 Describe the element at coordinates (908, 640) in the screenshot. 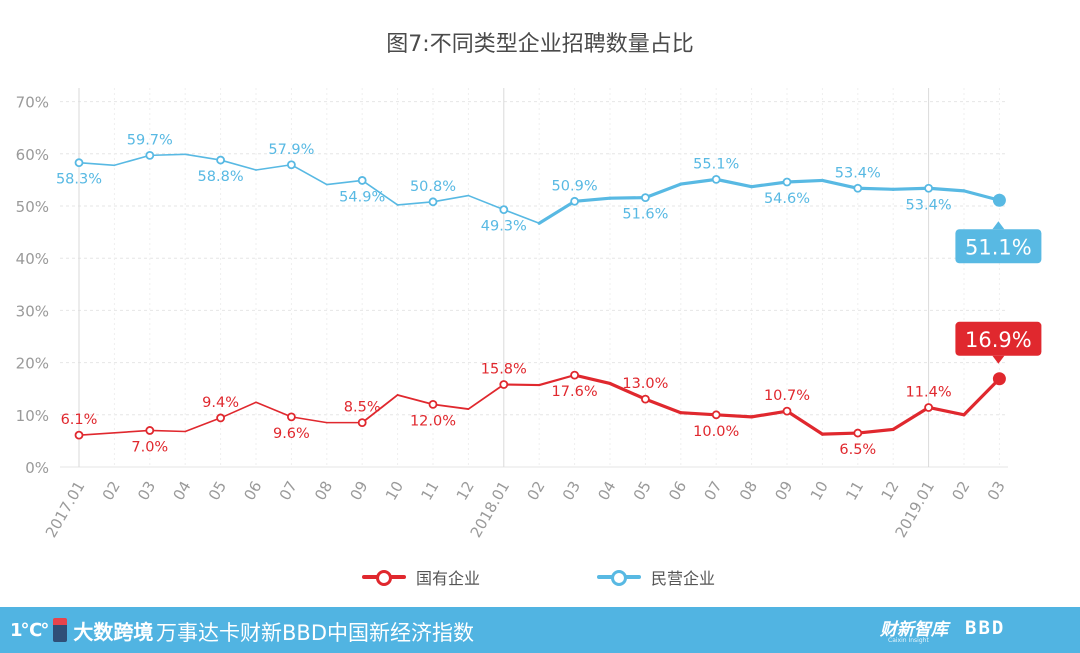

I see `brand-caixin-sub: Caixin Insight` at that location.